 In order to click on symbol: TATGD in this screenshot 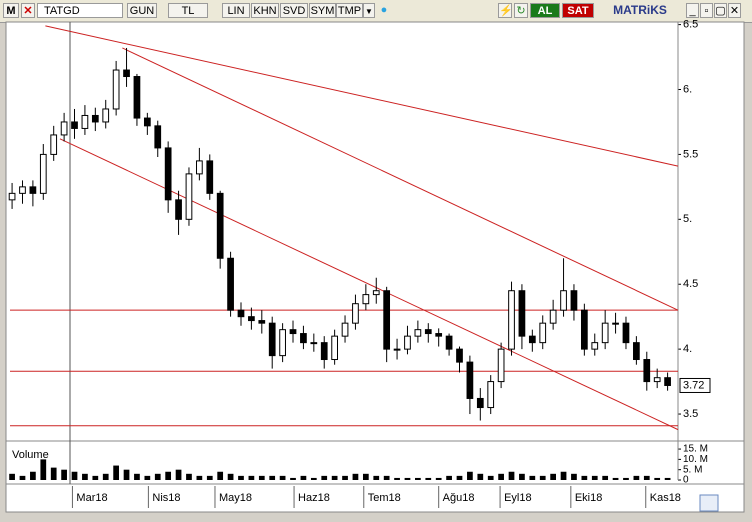, I will do `click(80, 10)`.